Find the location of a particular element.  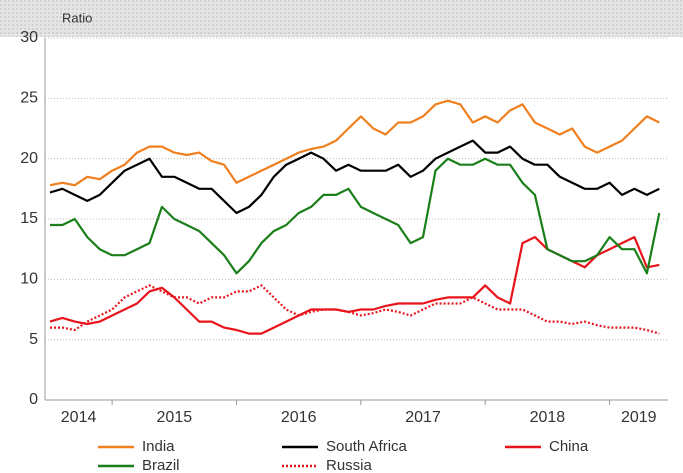

legend-label: China is located at coordinates (569, 446).